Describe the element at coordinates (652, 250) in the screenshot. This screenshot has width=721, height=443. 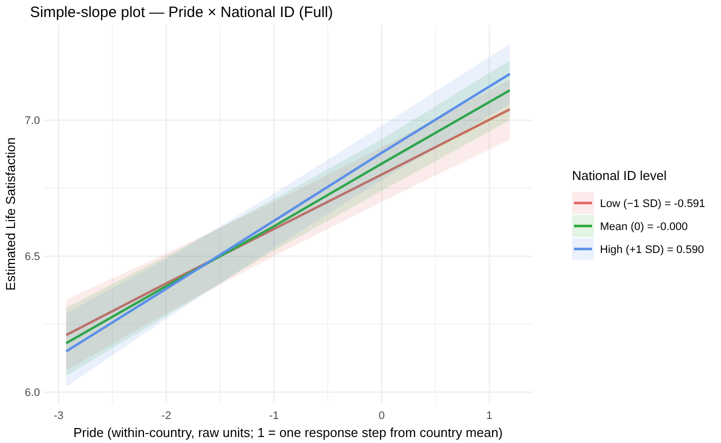
I see `legend-label: High (+1 SD) = 0.590` at that location.